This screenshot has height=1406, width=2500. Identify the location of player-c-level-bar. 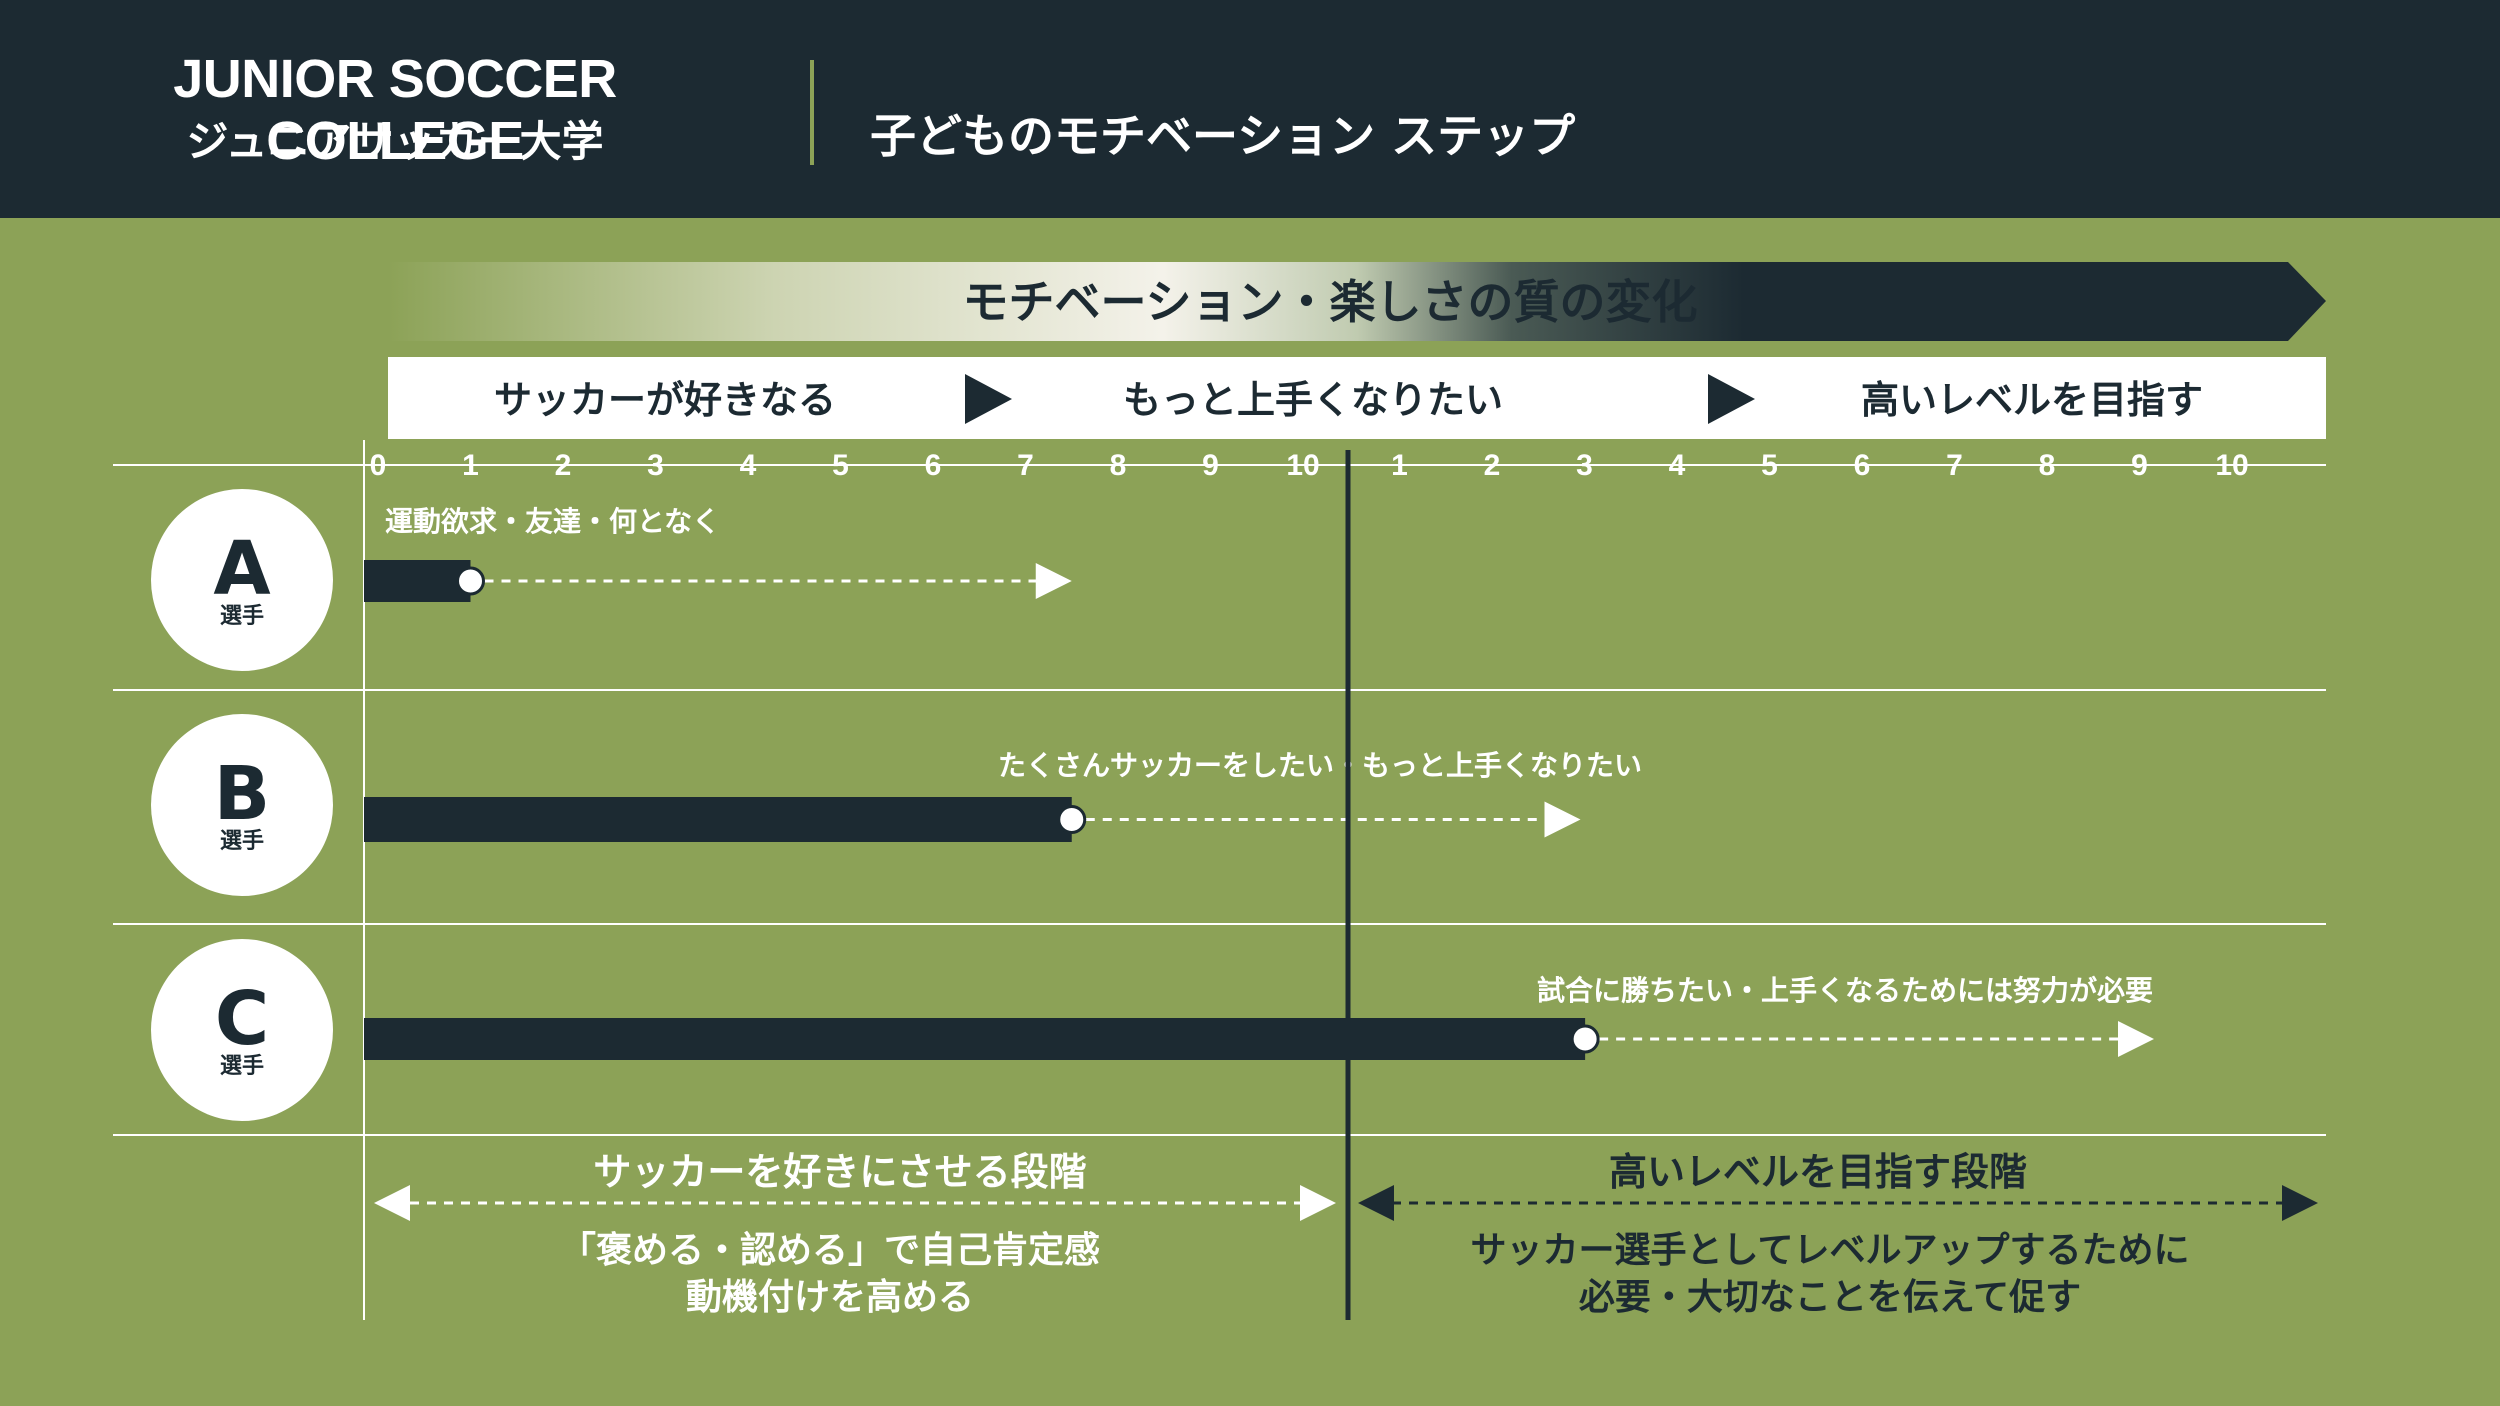
(975, 1039).